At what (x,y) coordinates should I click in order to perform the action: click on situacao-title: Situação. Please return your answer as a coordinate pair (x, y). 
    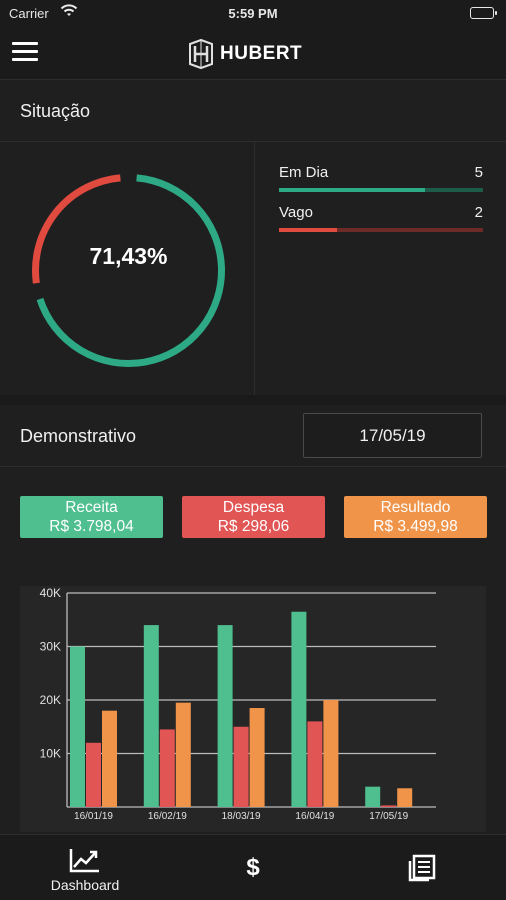
    Looking at the image, I should click on (55, 111).